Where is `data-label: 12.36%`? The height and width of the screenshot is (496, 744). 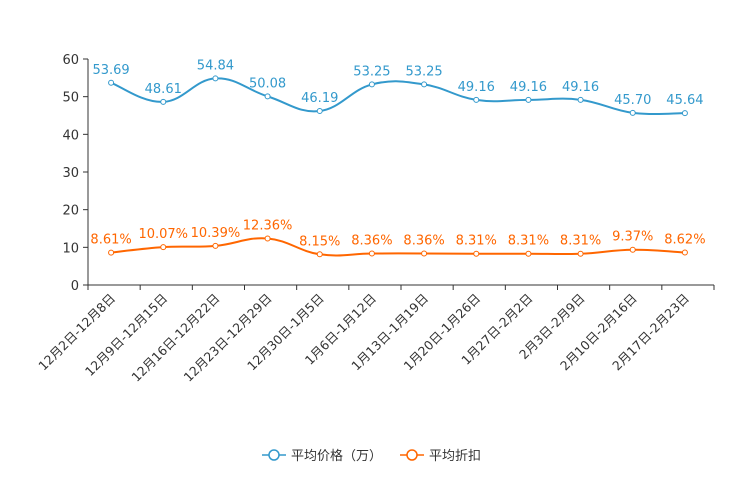
data-label: 12.36% is located at coordinates (268, 225).